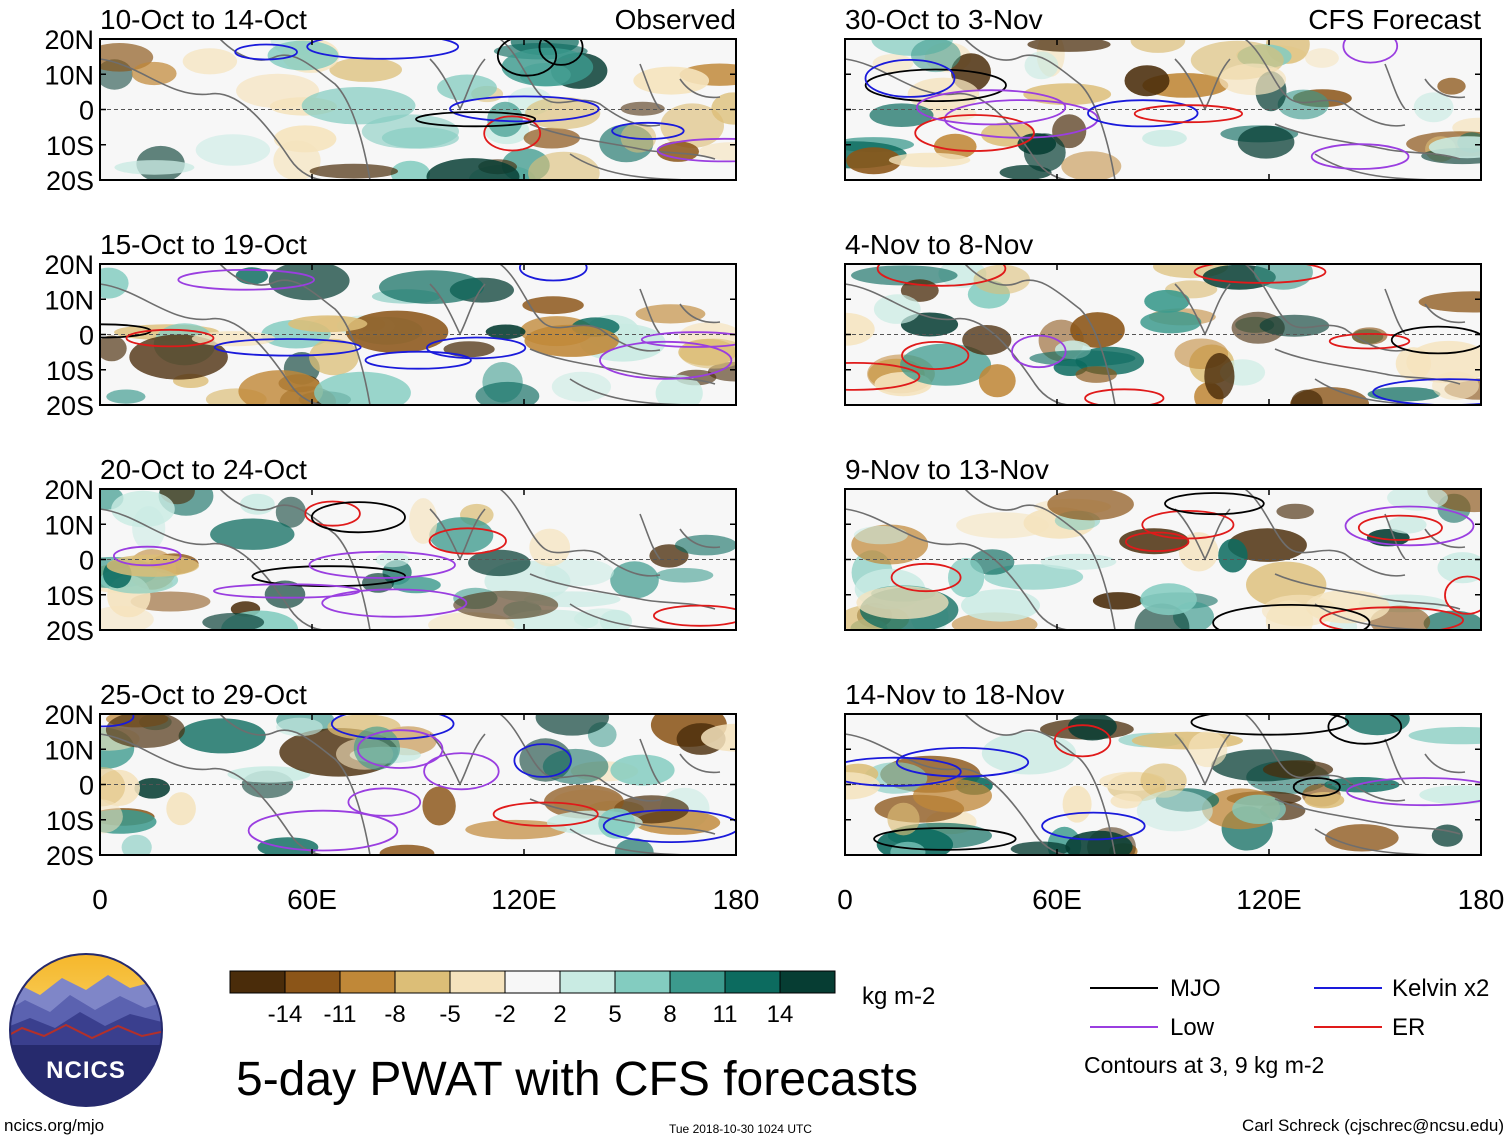 Image resolution: width=1510 pixels, height=1142 pixels. I want to click on x-tick-label: 180, so click(1481, 899).